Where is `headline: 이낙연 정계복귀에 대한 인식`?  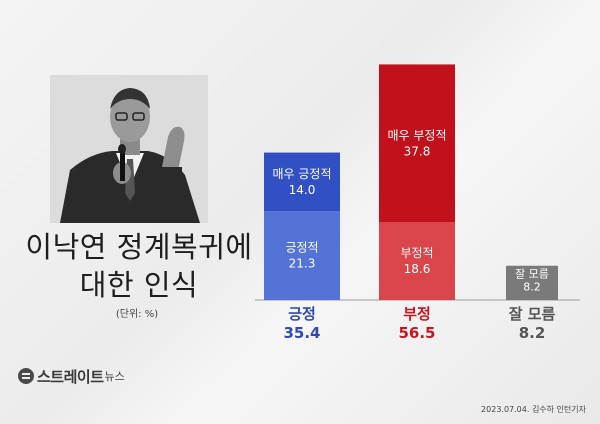
headline: 이낙연 정계복귀에 대한 인식 is located at coordinates (139, 266).